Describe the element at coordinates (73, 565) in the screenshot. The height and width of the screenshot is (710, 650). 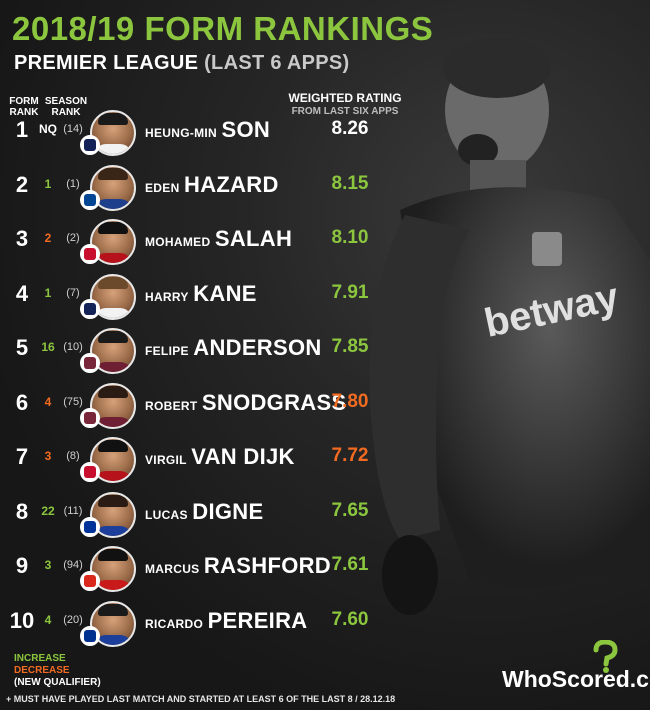
I see `season-rank: (94)` at that location.